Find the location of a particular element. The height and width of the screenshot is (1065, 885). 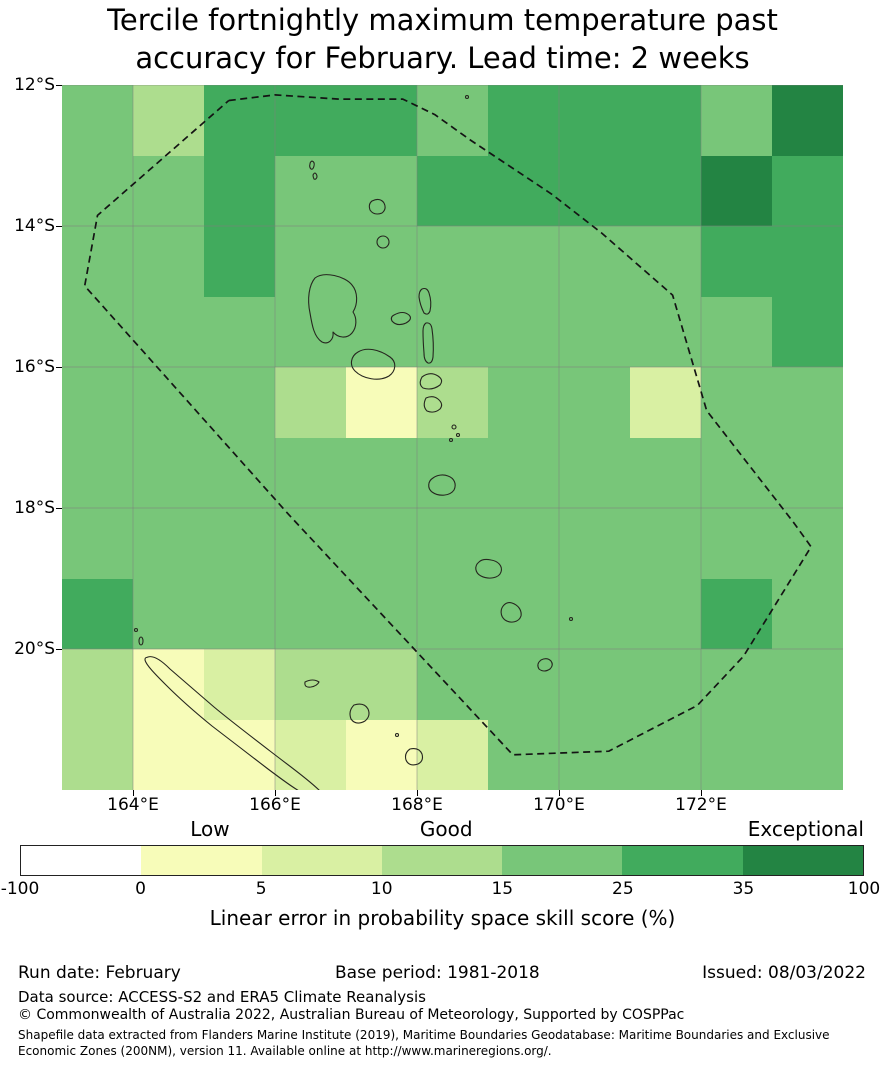

legend-label-low: Low is located at coordinates (210, 829).